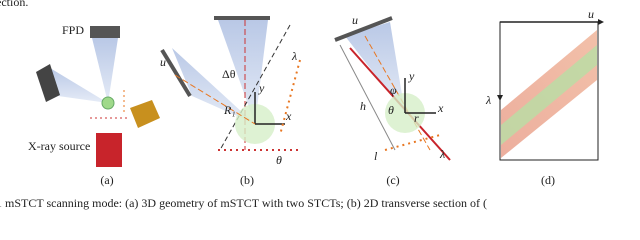 Image resolution: width=640 pixels, height=240 pixels. I want to click on label: FPD, so click(73, 30).